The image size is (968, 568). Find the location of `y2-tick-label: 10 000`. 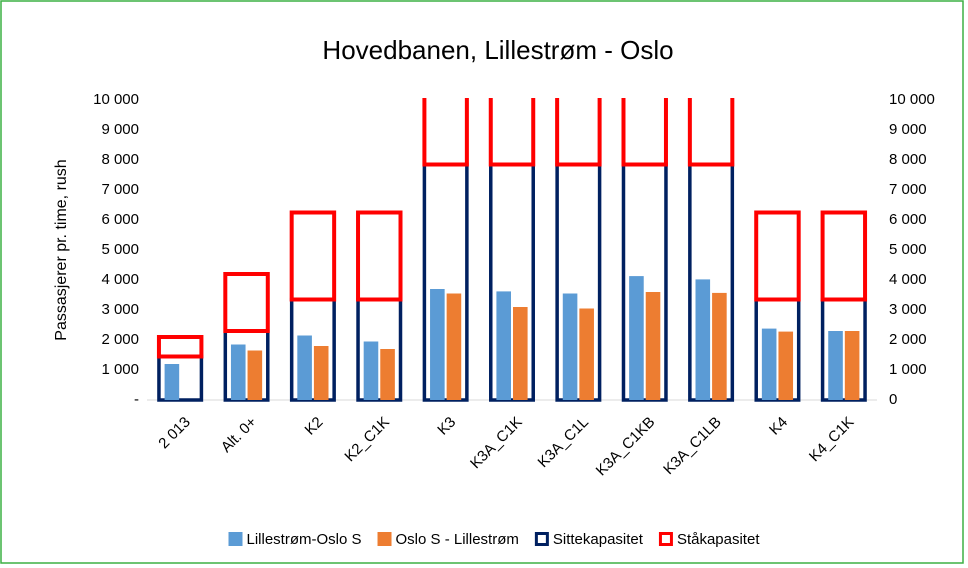

y2-tick-label: 10 000 is located at coordinates (912, 99).